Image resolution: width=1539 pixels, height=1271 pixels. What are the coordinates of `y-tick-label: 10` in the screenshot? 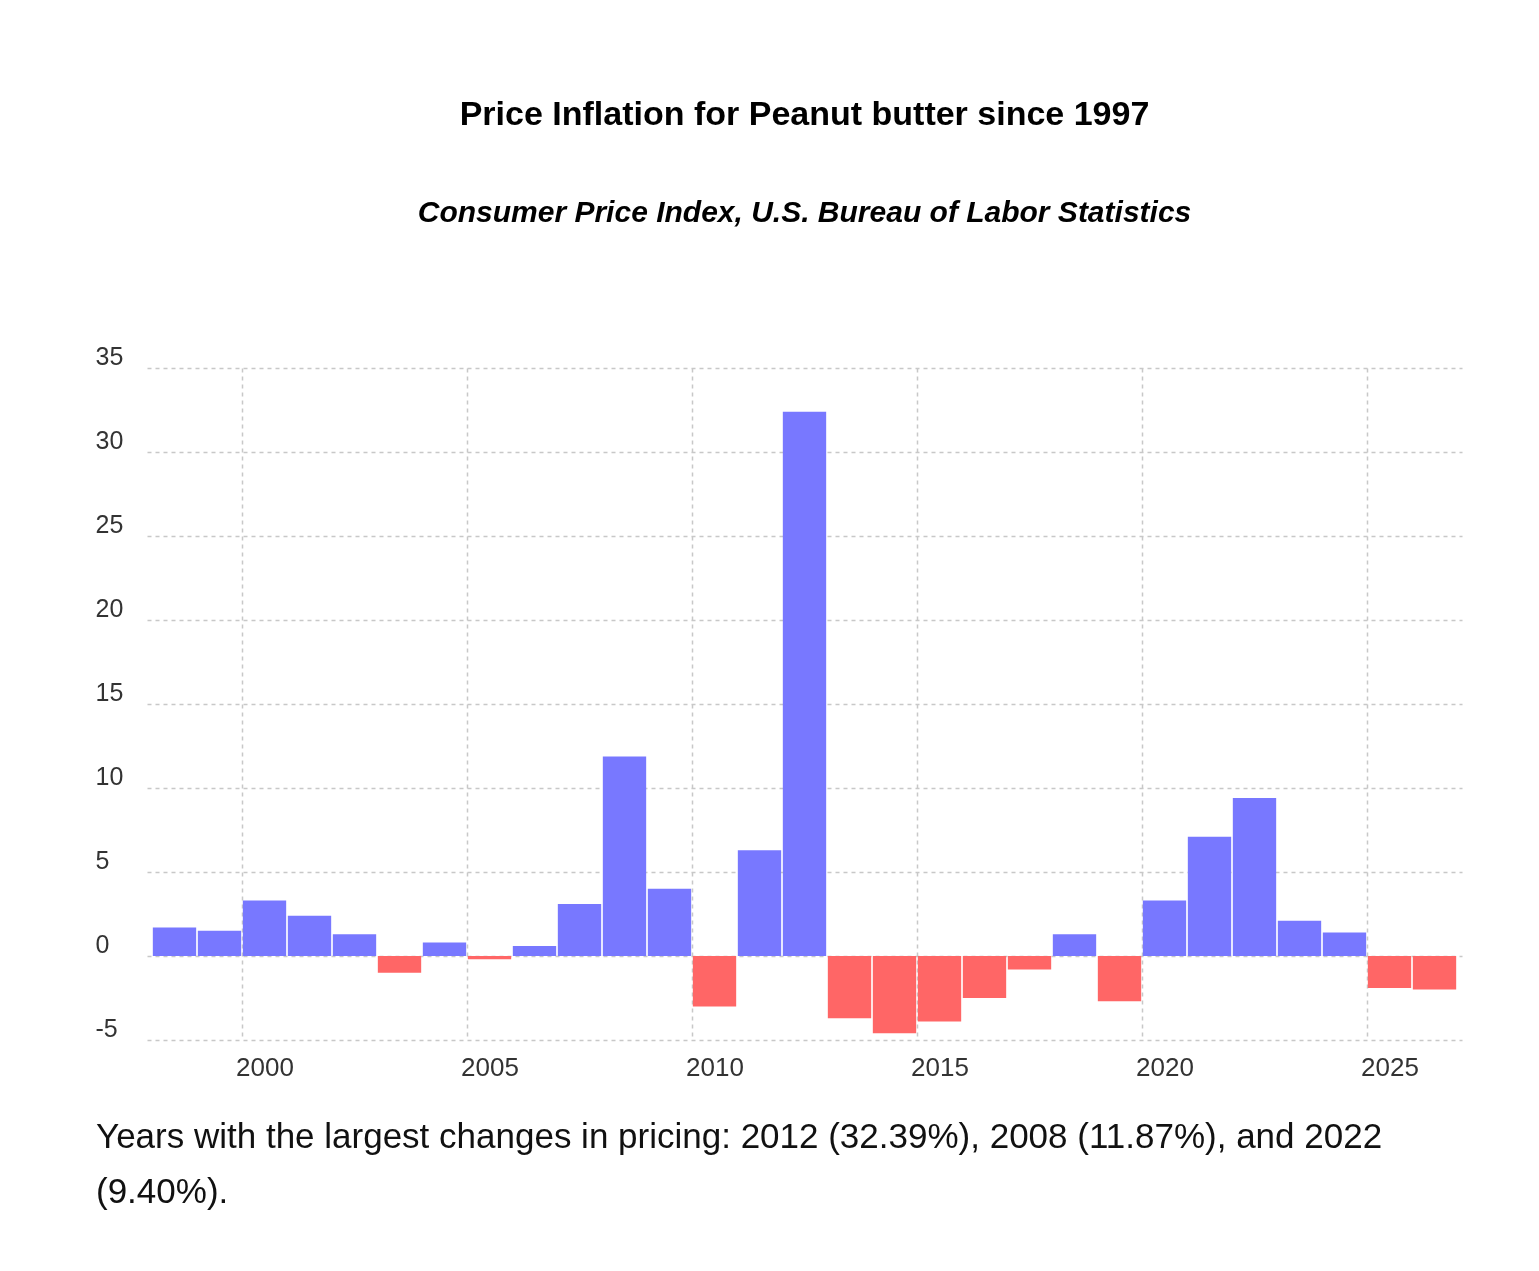 It's located at (109, 775).